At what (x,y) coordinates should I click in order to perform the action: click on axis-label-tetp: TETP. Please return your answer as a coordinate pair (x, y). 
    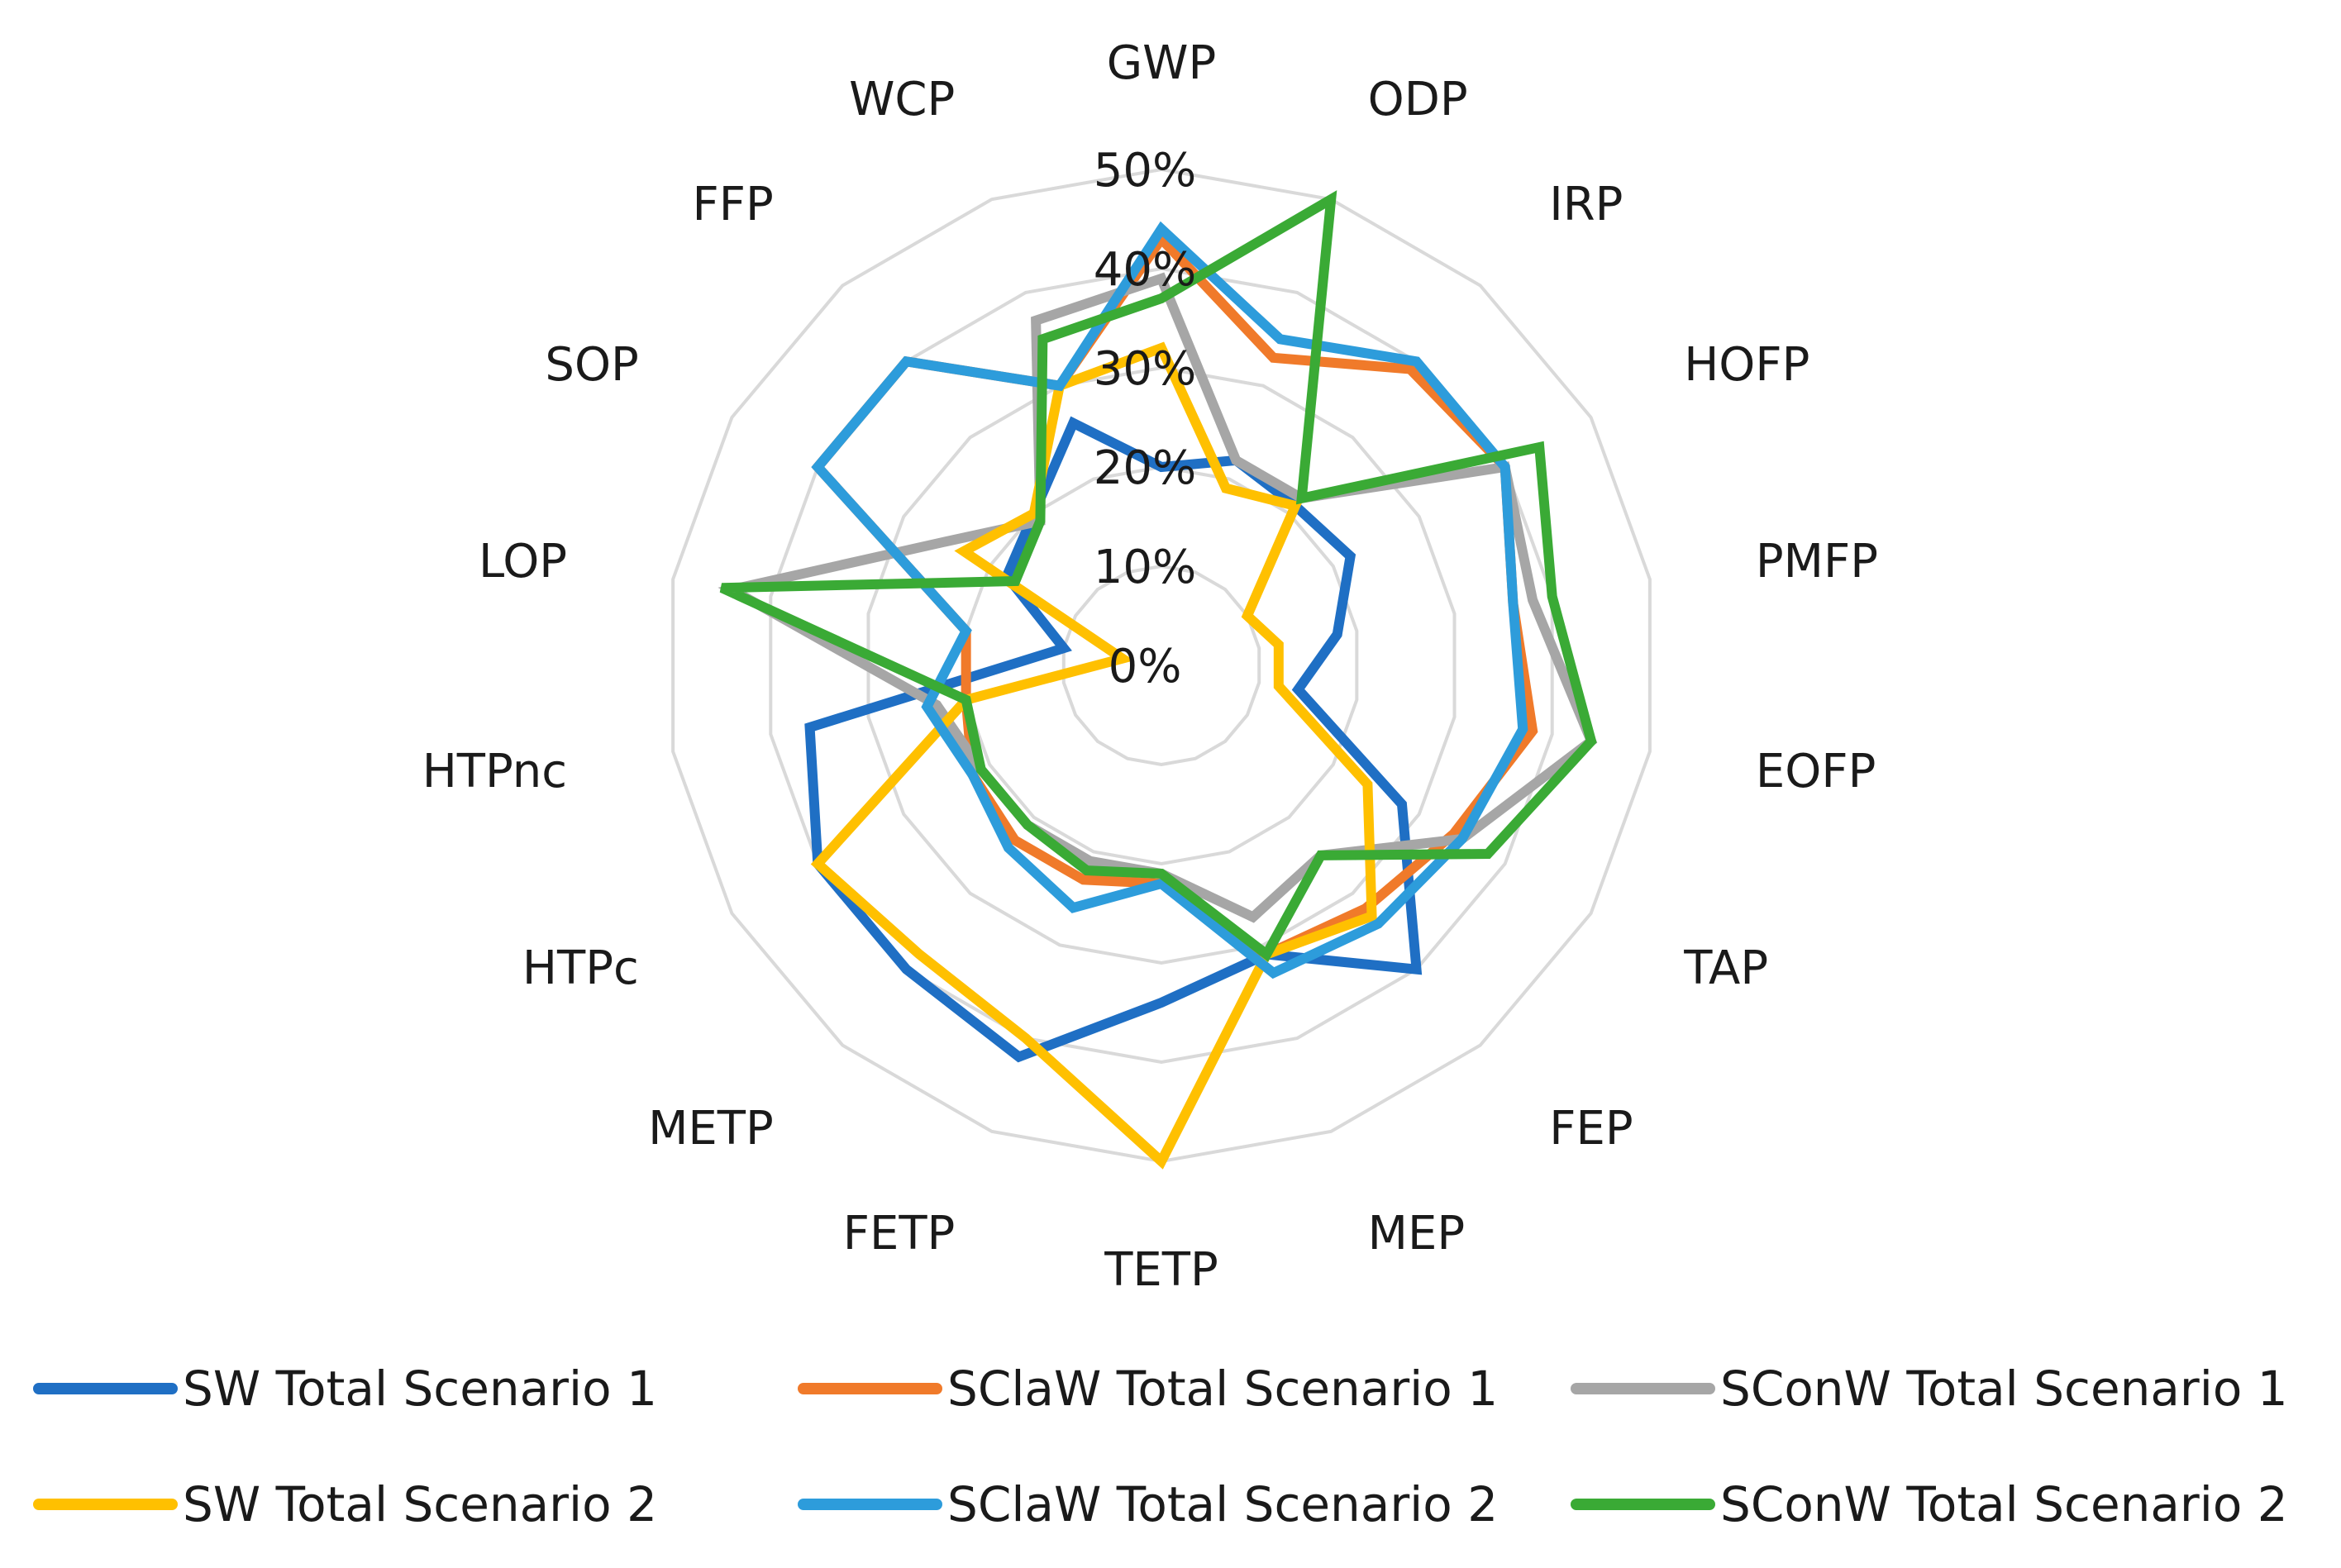
    Looking at the image, I should click on (1161, 1270).